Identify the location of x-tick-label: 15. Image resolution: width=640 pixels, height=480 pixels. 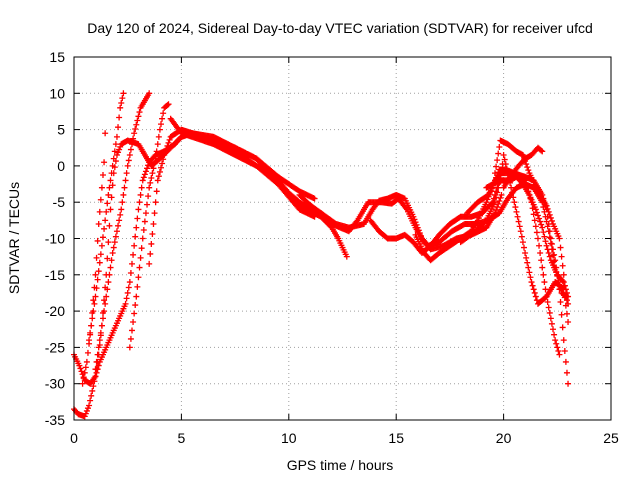
(396, 438).